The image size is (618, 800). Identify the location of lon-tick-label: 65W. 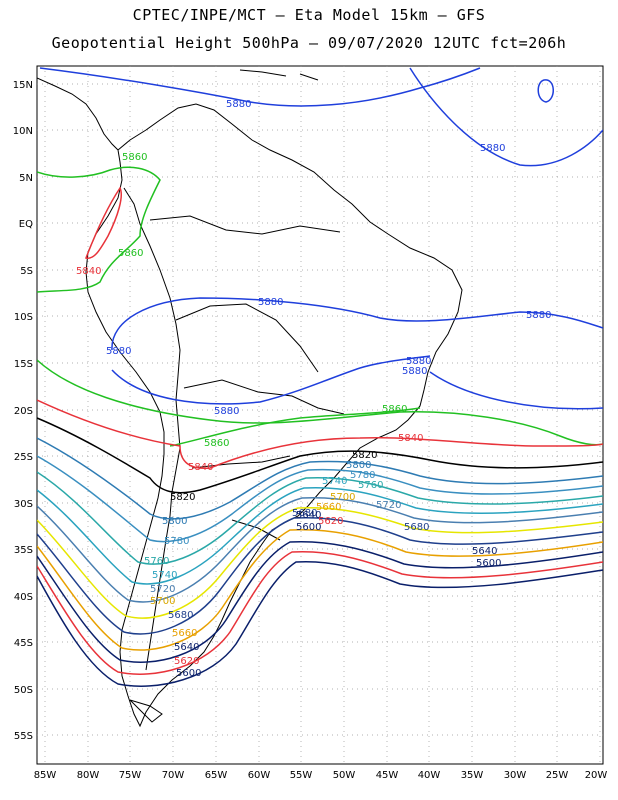
(216, 775).